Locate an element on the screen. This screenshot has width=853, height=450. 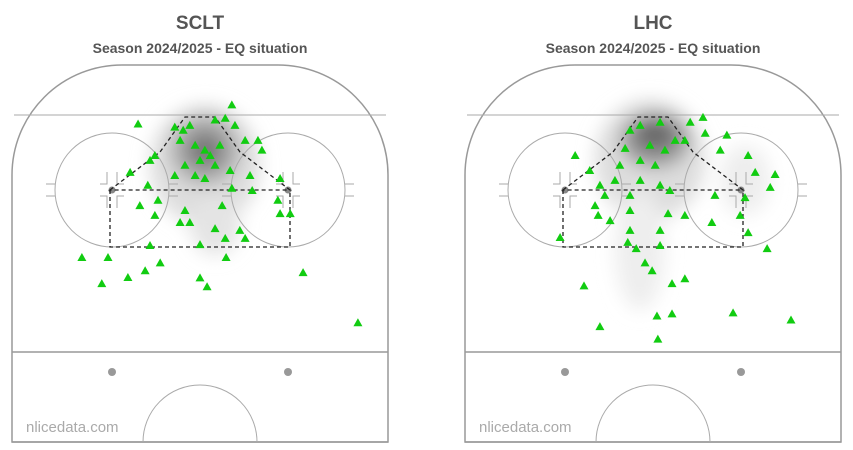
center-circle is located at coordinates (200, 413).